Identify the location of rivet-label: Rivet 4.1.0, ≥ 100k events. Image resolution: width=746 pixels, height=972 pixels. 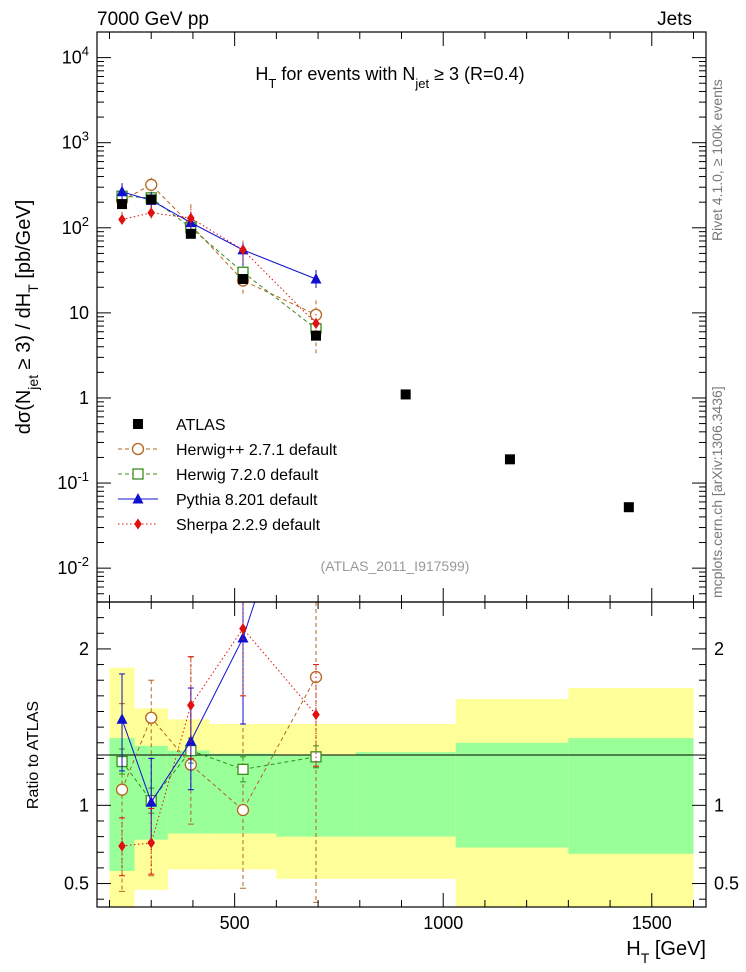
(717, 160).